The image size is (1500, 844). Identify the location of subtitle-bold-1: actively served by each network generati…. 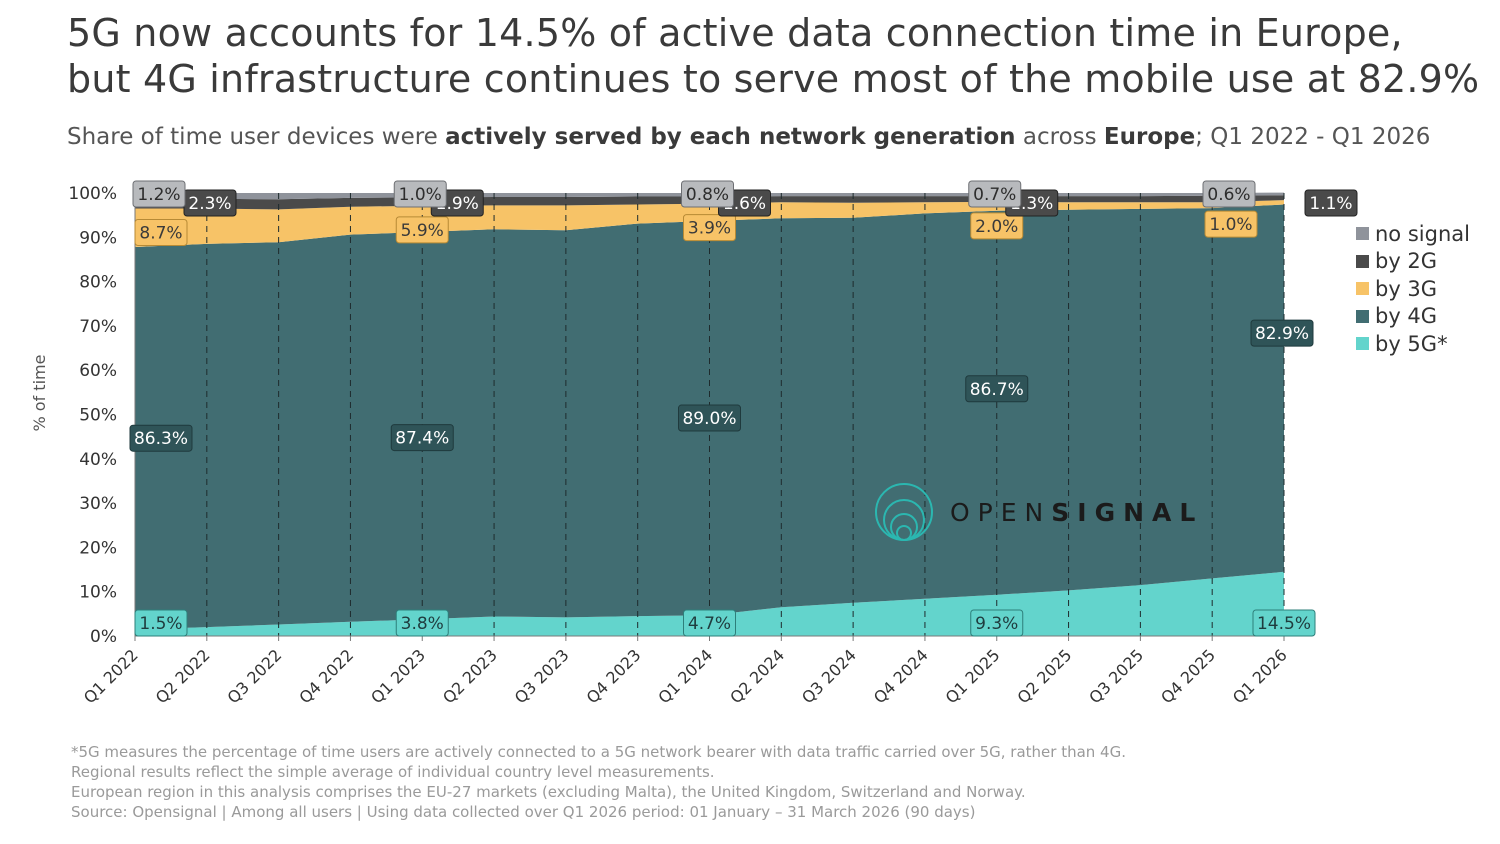
(730, 137).